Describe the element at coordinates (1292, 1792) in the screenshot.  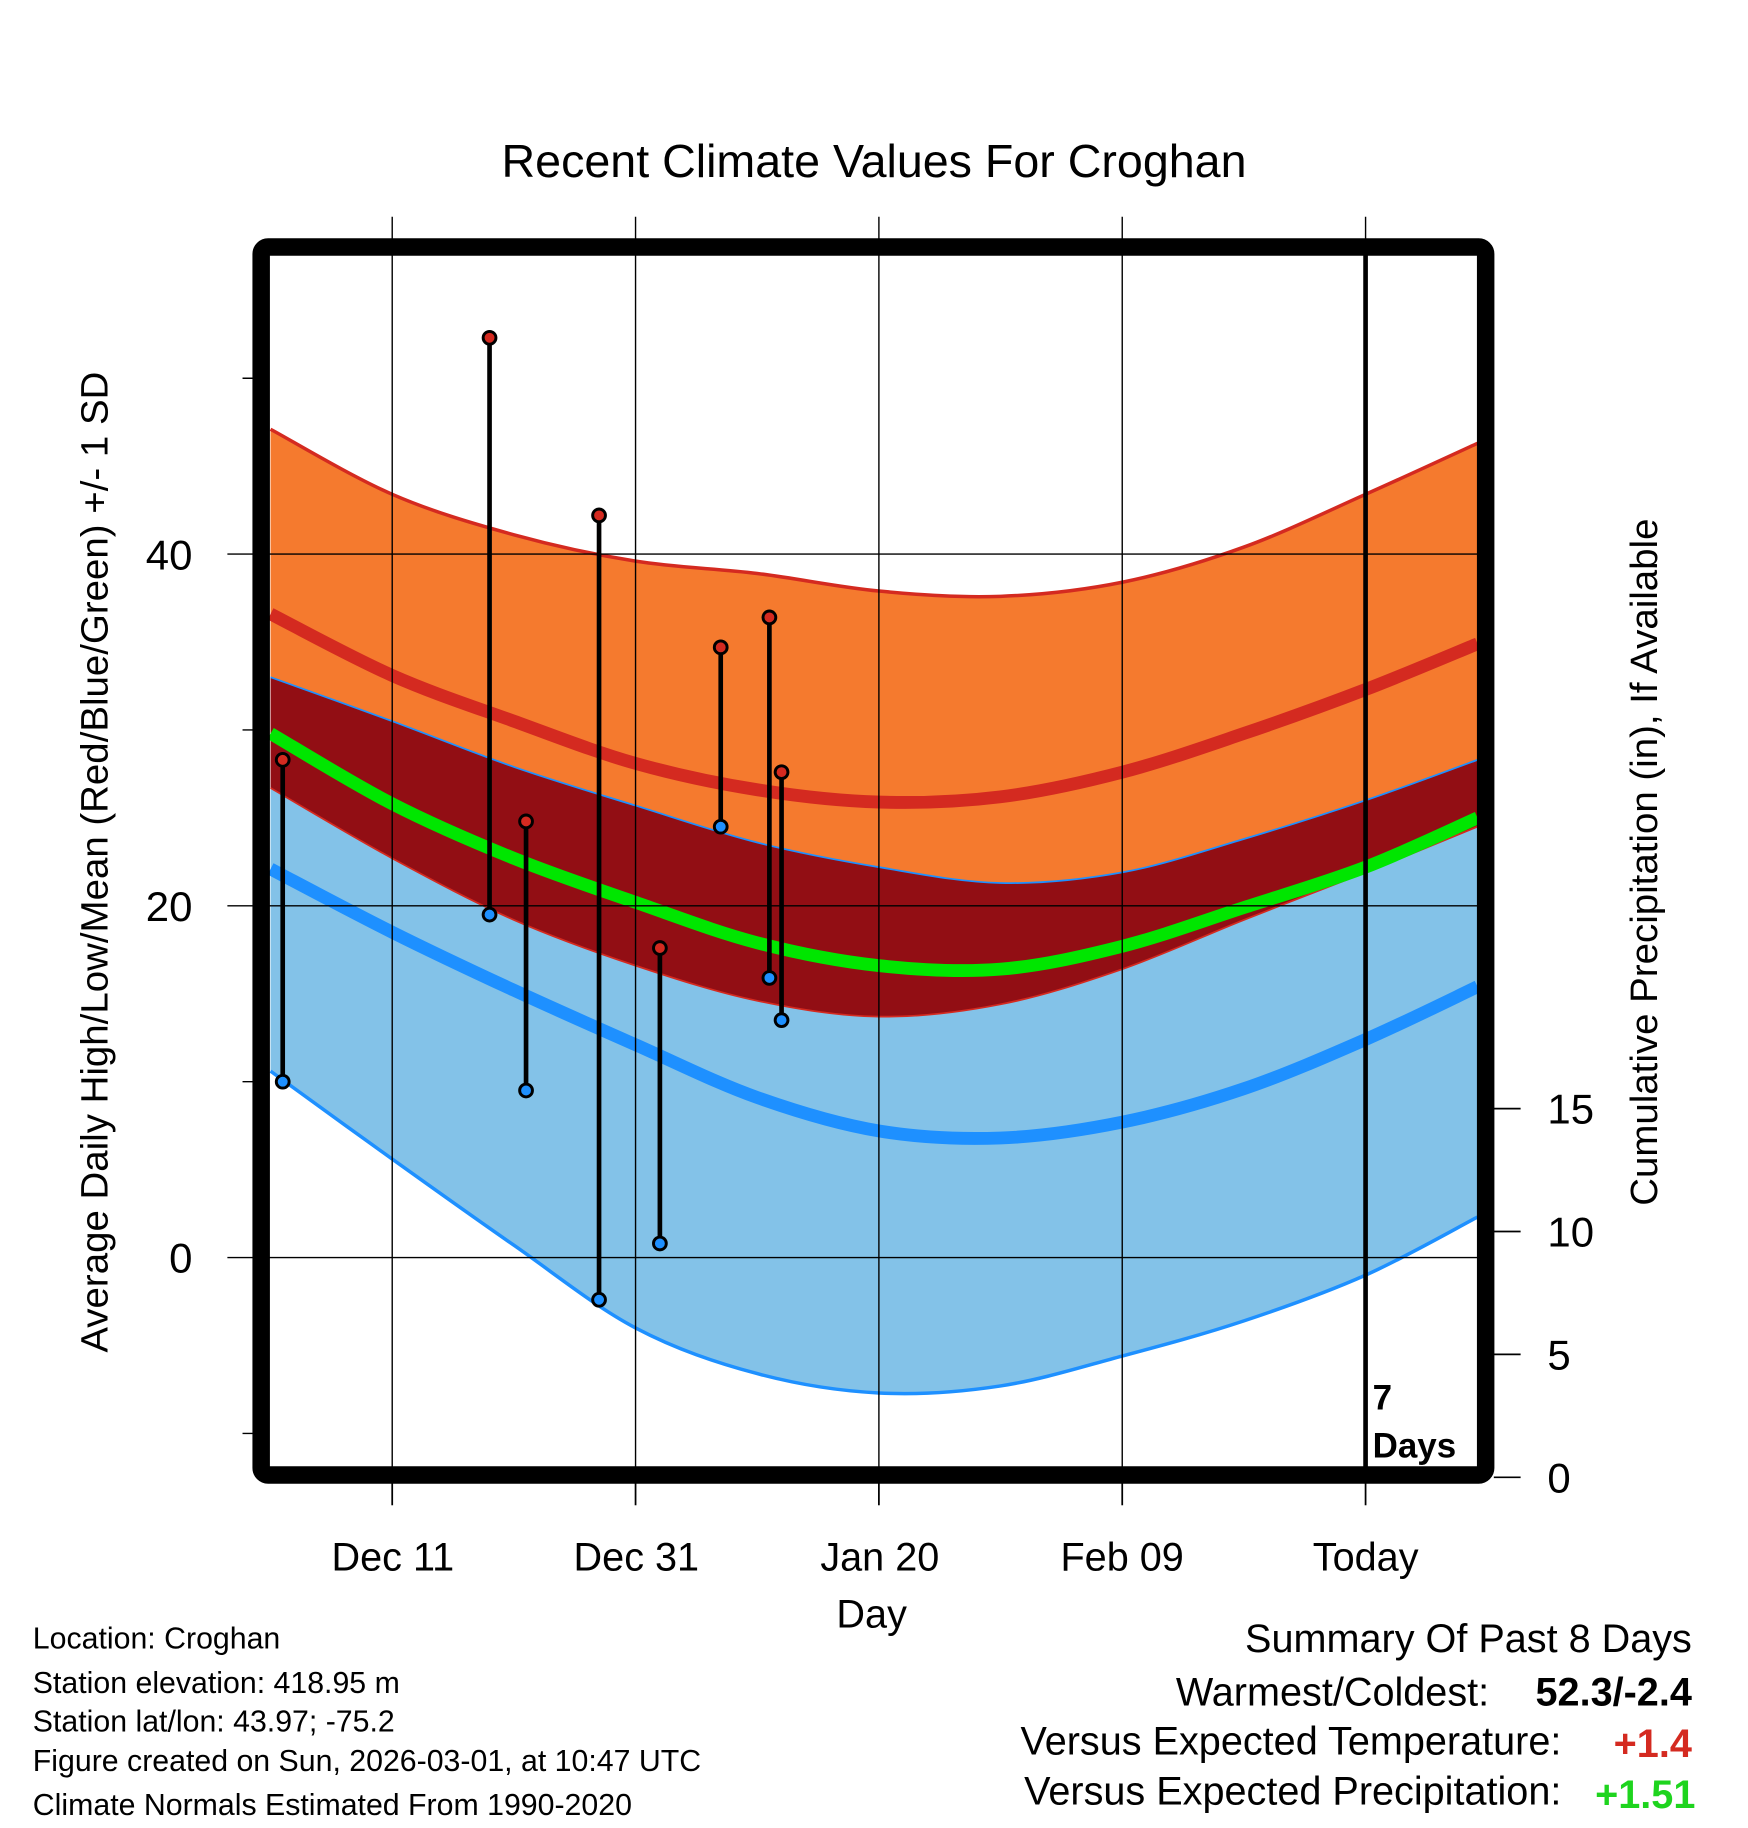
I see `precip-label: Versus Expected Precipitation:` at that location.